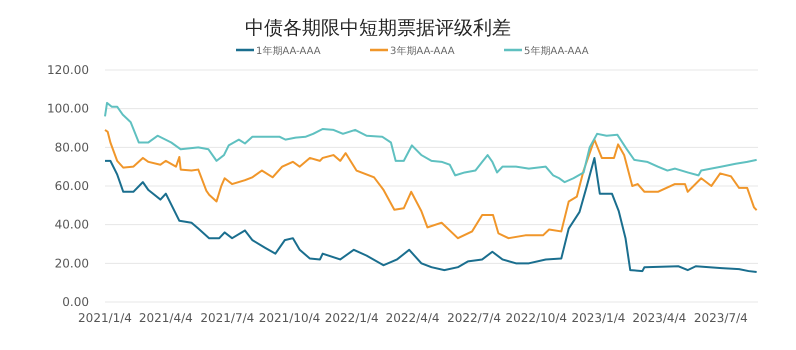 This screenshot has height=350, width=796. I want to click on chart-title: 中债各期限中短期票据评级利差, so click(378, 28).